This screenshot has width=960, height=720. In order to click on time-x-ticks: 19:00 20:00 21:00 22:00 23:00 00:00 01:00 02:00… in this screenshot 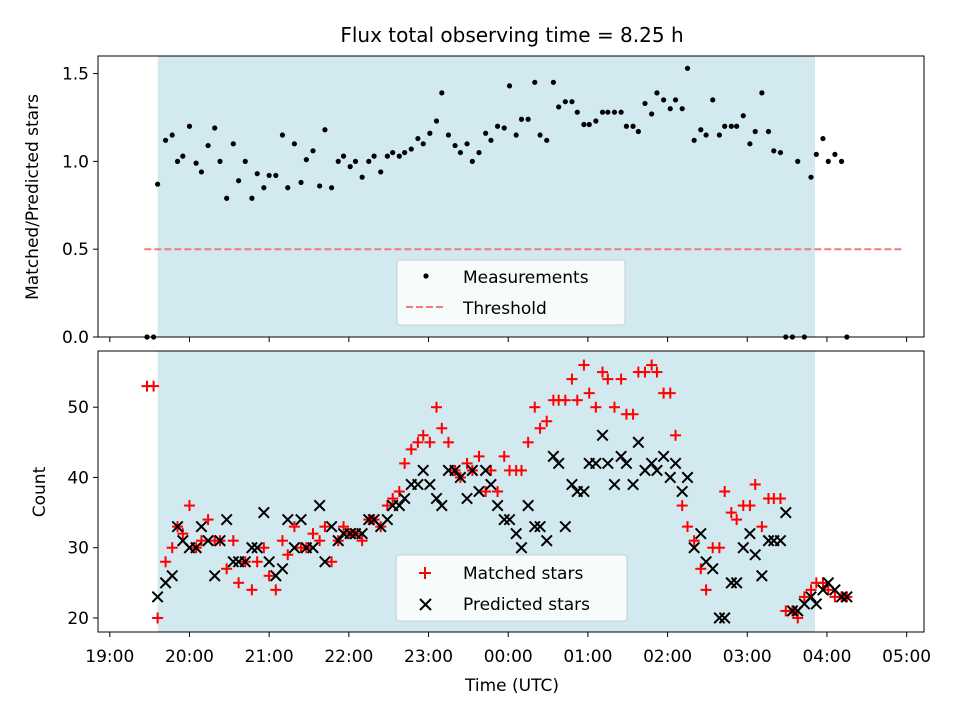, I will do `click(508, 649)`.